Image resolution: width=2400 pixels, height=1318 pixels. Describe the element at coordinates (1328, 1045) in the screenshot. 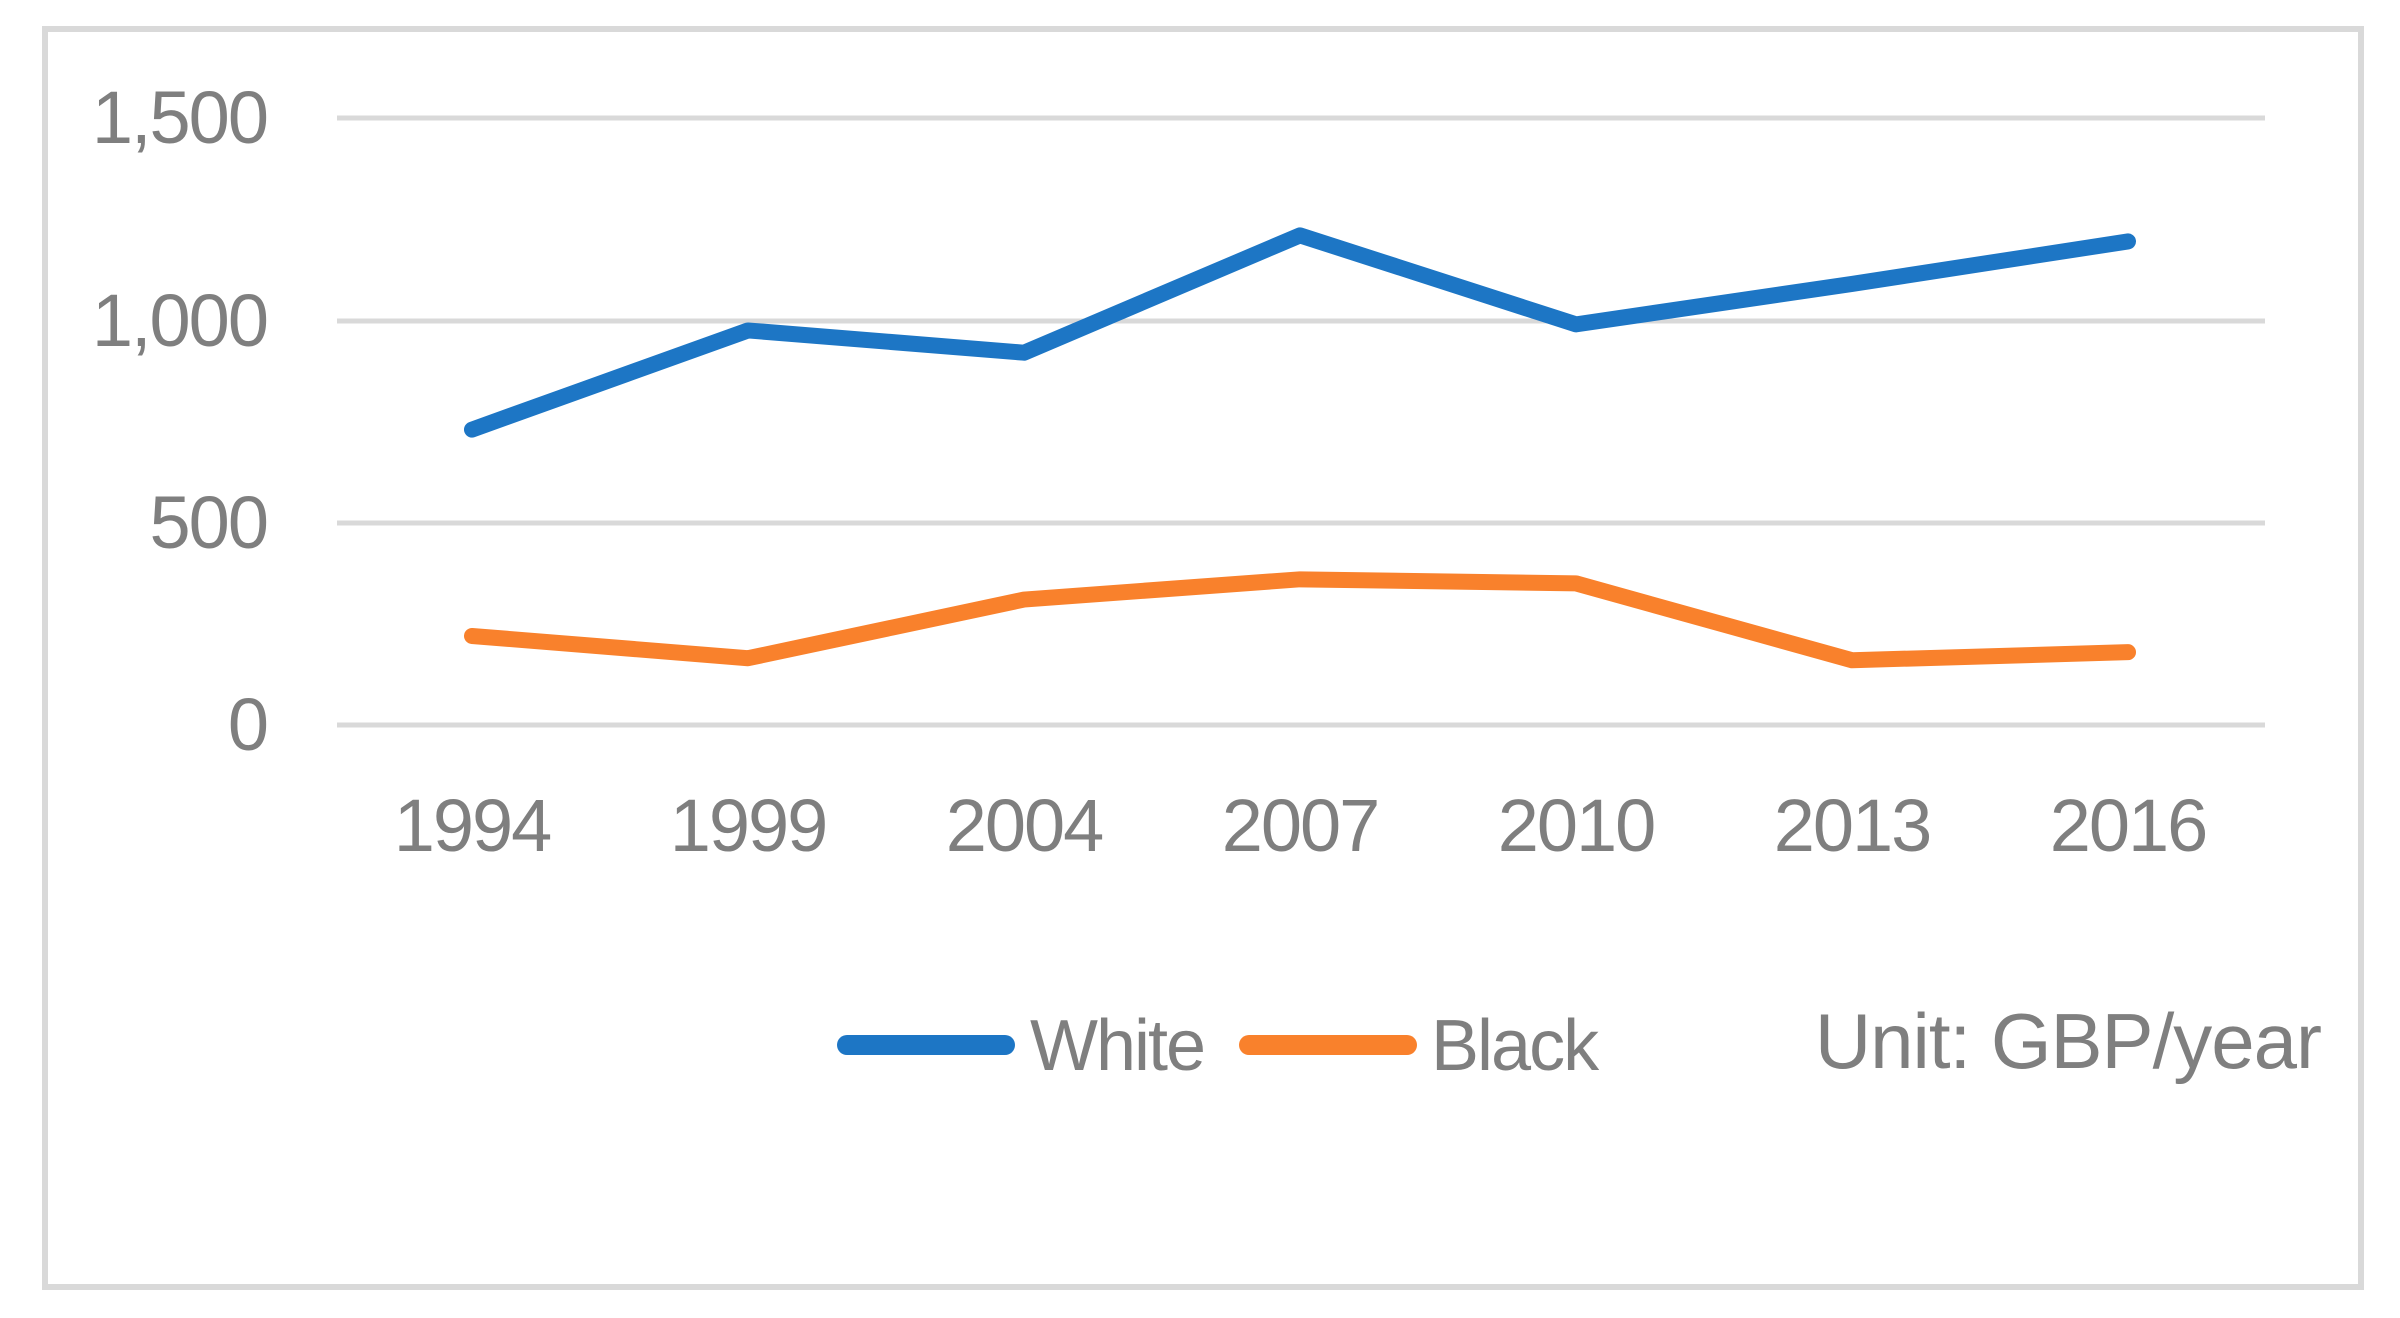

I see `legend-swatch-black` at that location.